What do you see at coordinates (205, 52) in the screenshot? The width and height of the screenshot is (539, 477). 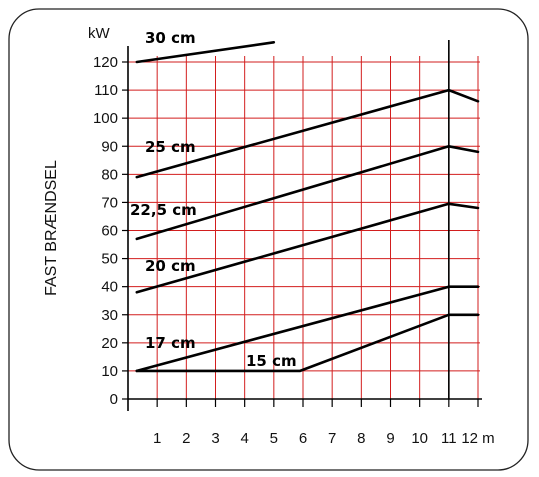 I see `series-line-30-cm` at bounding box center [205, 52].